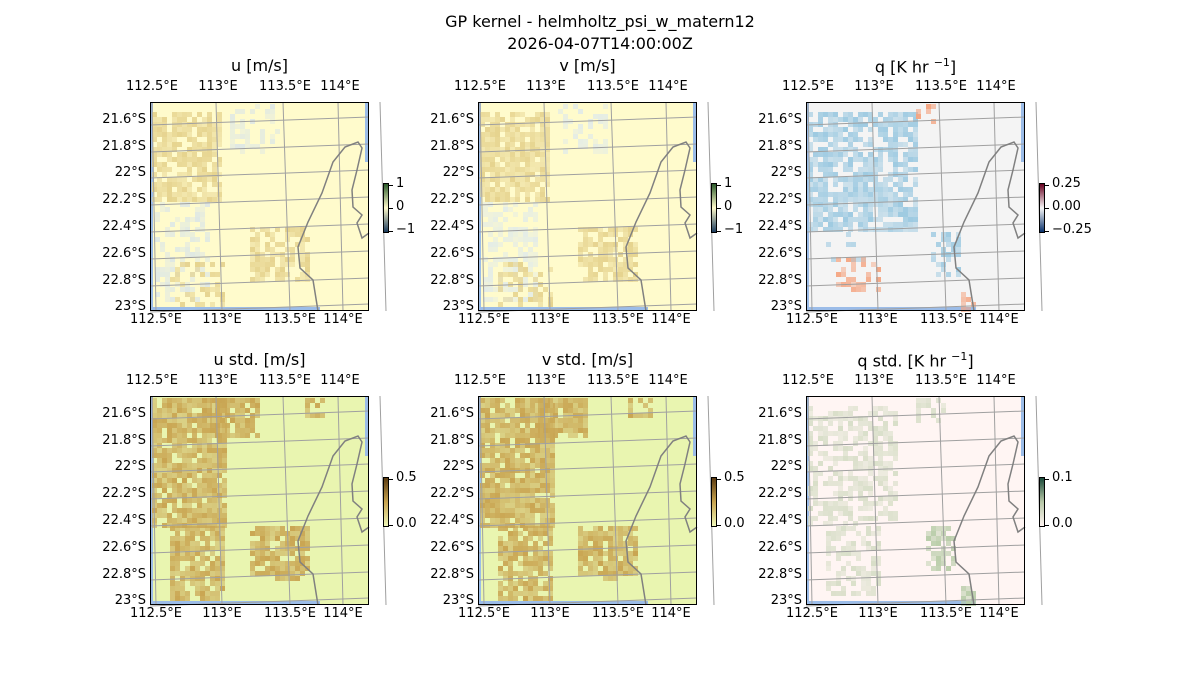  I want to click on gridline-lon, so click(875, 500).